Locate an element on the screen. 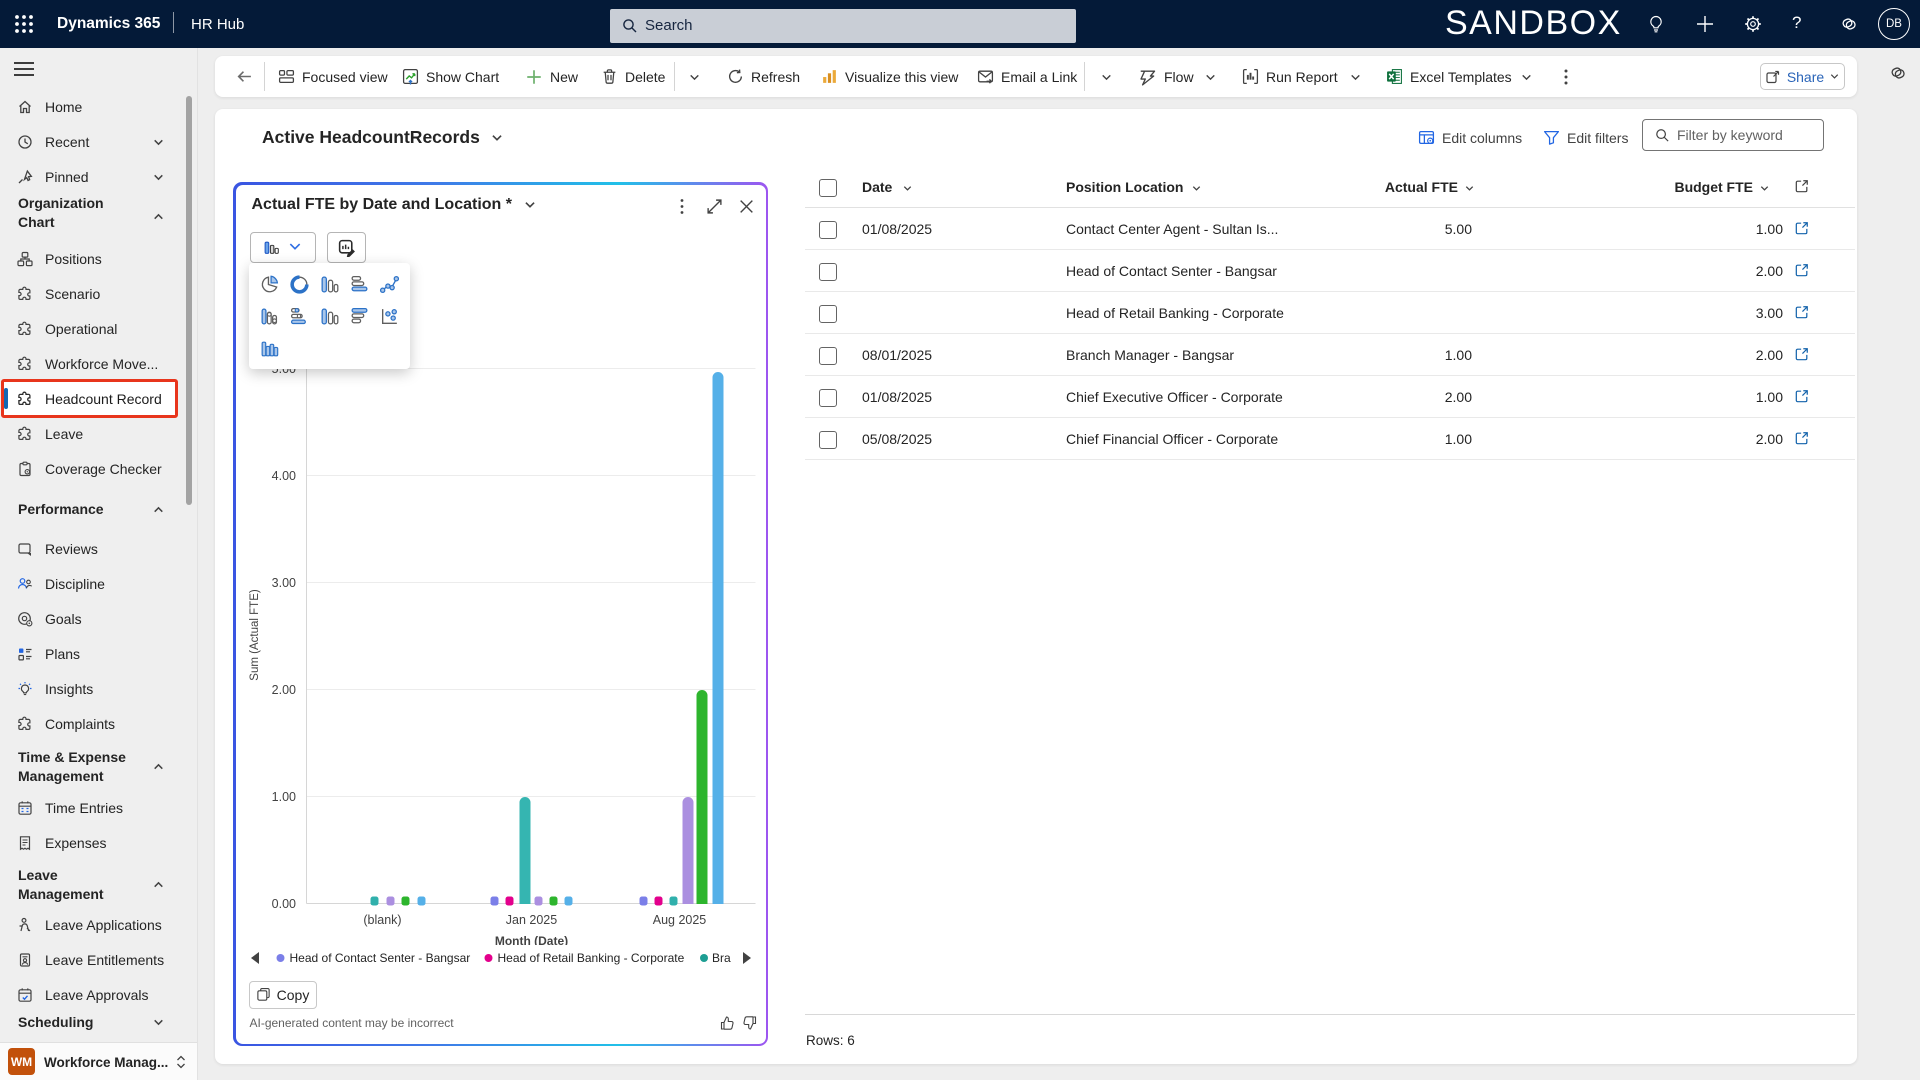 The height and width of the screenshot is (1080, 1920). svg-text: (blank) is located at coordinates (382, 920).